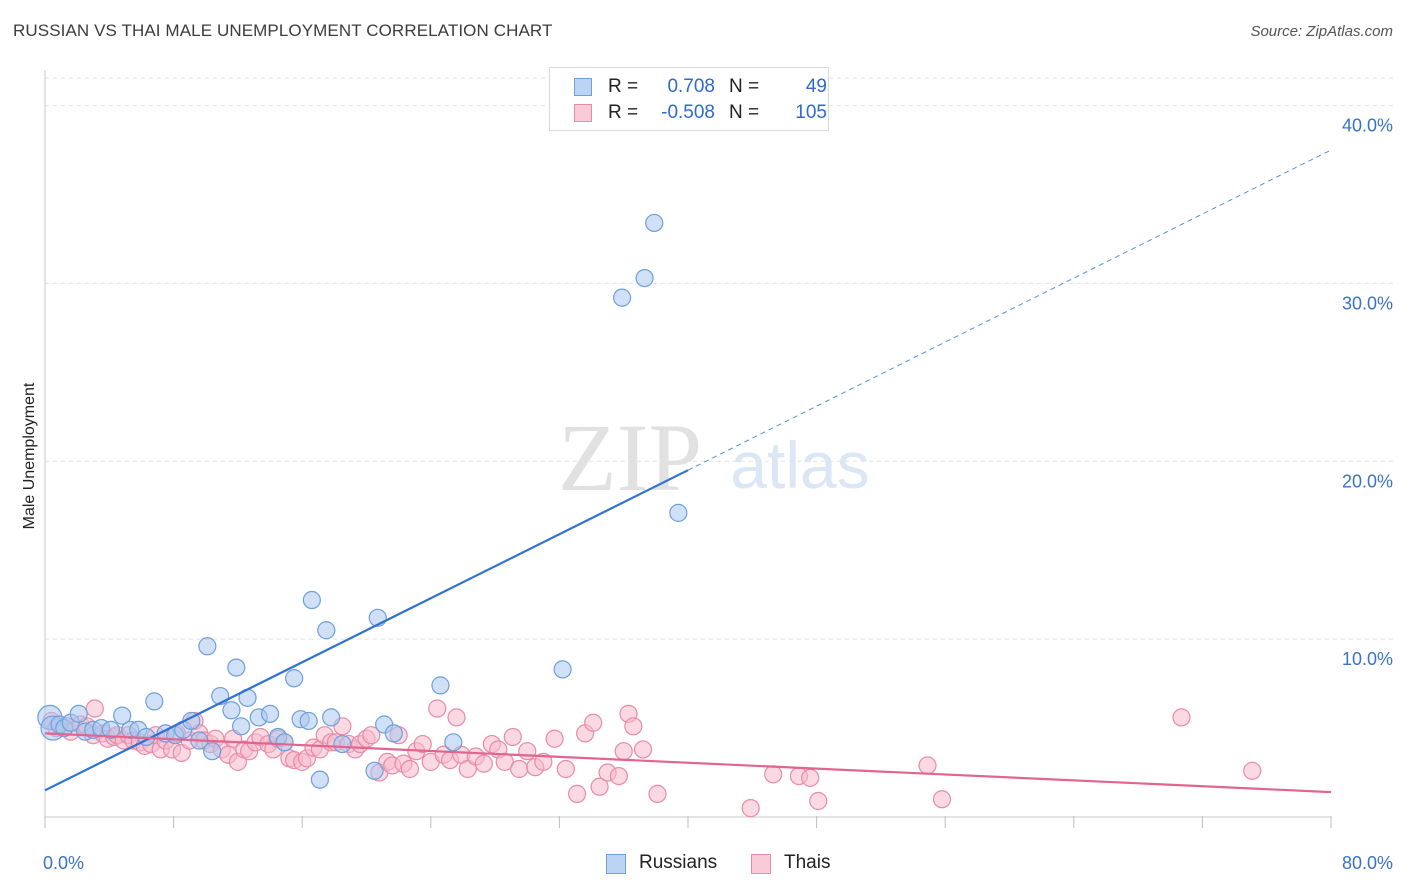  I want to click on thais-trend-line, so click(688, 763).